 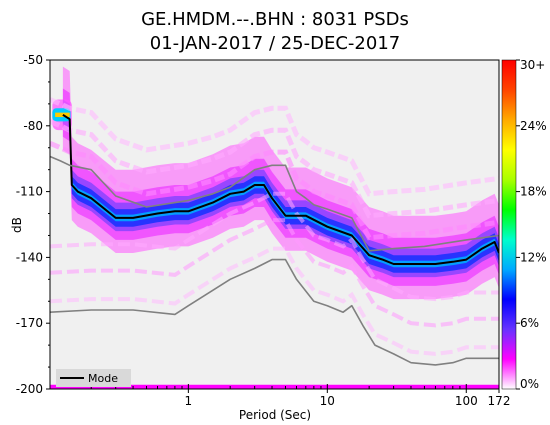 I want to click on legend-box, so click(x=93, y=378).